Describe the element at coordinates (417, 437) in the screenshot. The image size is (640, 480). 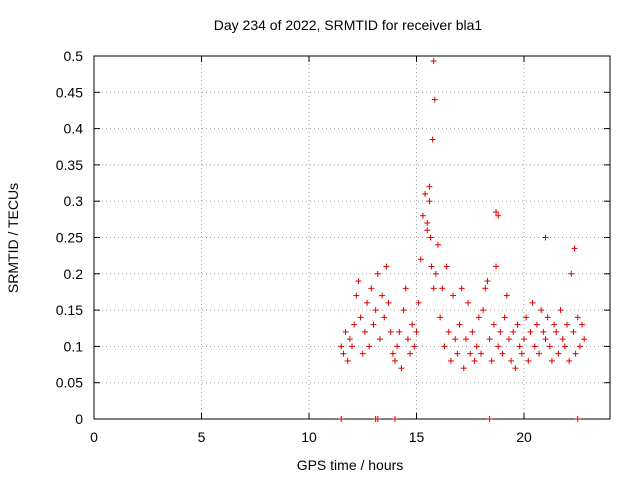
I see `x-tick-label: 15` at that location.